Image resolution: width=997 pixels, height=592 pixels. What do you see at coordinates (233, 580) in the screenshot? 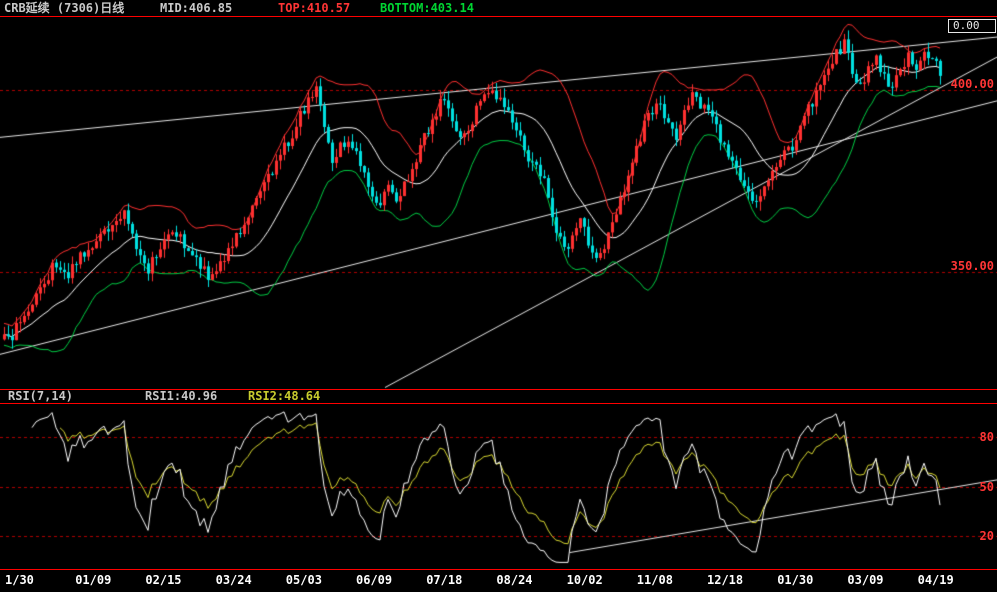
I see `date-label: 03/24` at bounding box center [233, 580].